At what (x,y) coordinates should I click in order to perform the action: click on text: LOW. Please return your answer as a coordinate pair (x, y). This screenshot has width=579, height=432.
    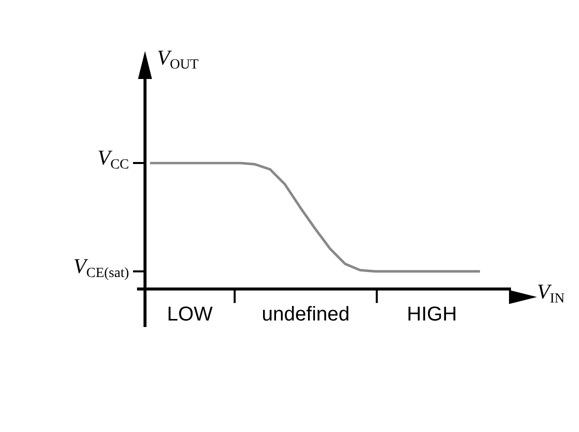
    Looking at the image, I should click on (190, 315).